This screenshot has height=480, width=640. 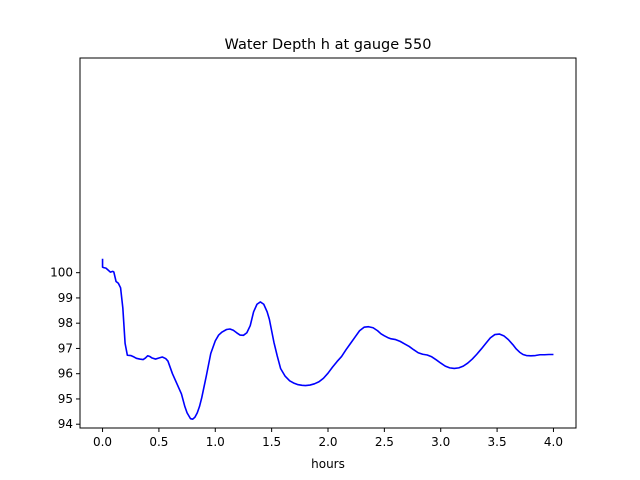 I want to click on y-tick-label: 98, so click(x=65, y=323).